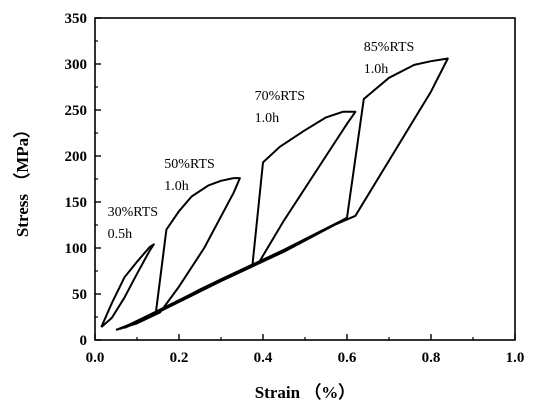  Describe the element at coordinates (389, 47) in the screenshot. I see `curve-label-line: 85%RTS` at that location.